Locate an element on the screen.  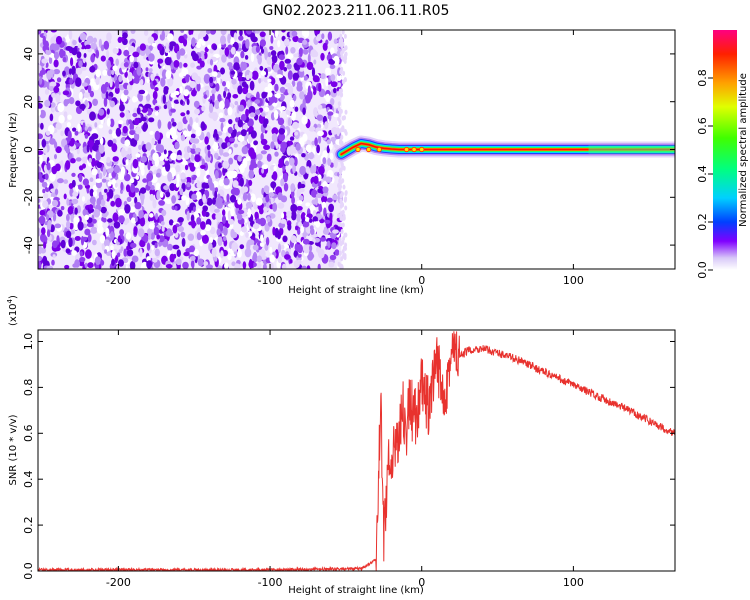
colorbar-tick-label: 0.2 is located at coordinates (702, 222).